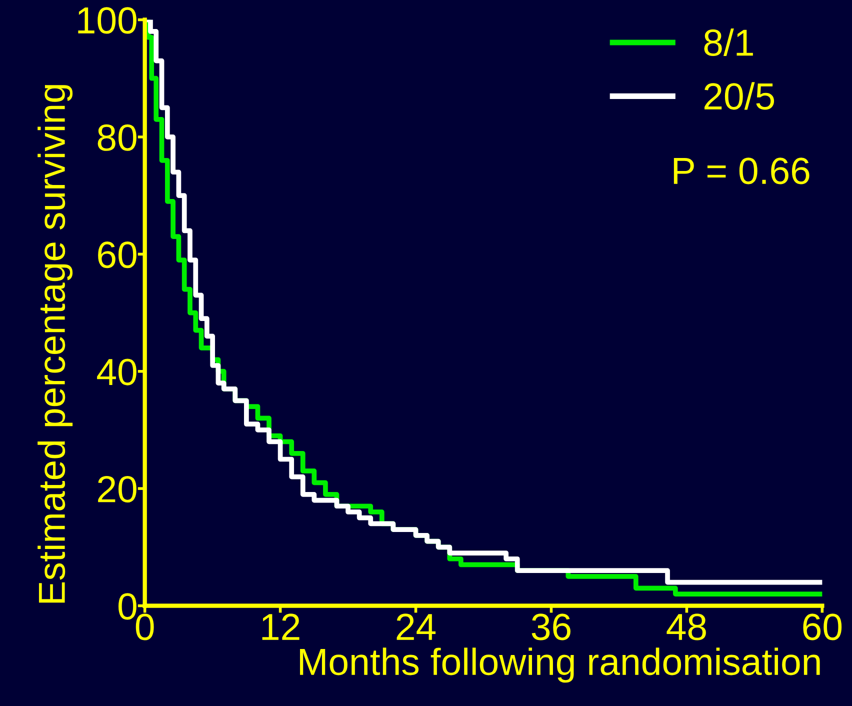 This screenshot has width=852, height=706. I want to click on y-tick-label: 80, so click(117, 137).